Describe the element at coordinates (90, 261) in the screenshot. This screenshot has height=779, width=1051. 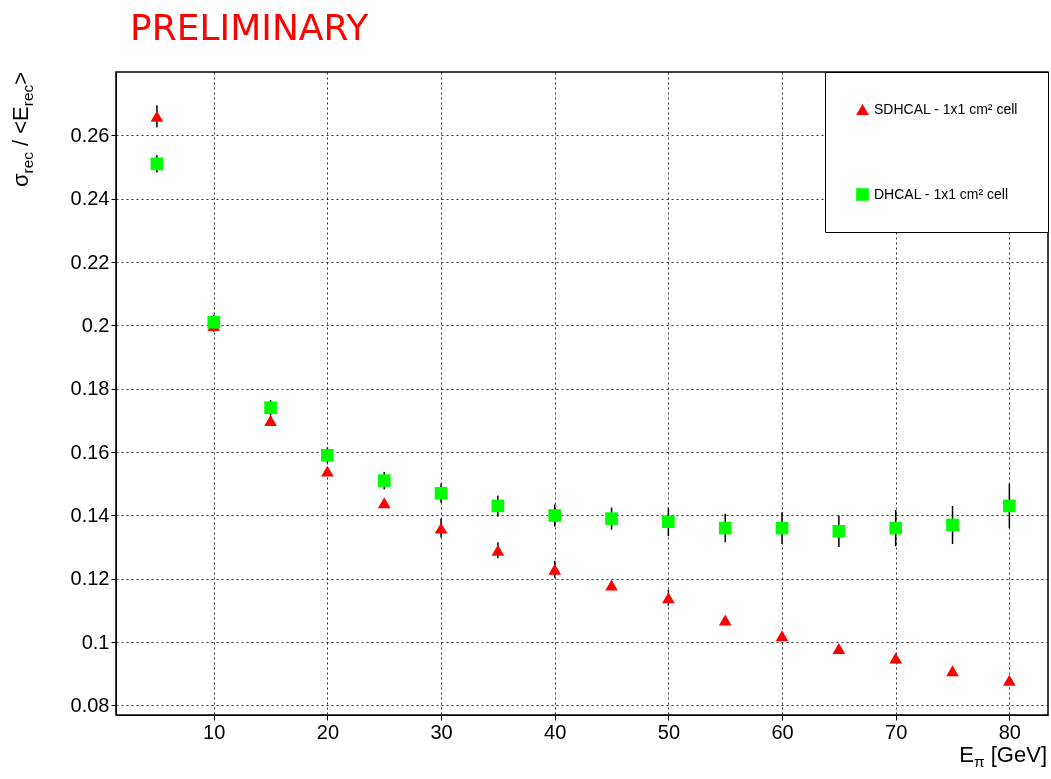
I see `y-tick-label: 0.22` at that location.